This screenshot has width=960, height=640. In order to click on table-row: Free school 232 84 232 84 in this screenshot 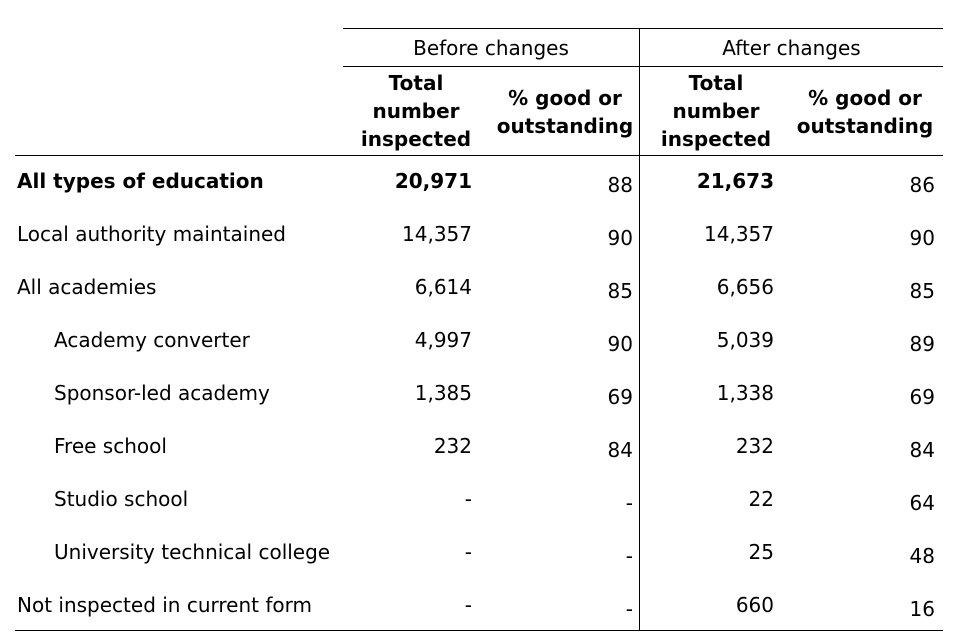, I will do `click(480, 451)`.